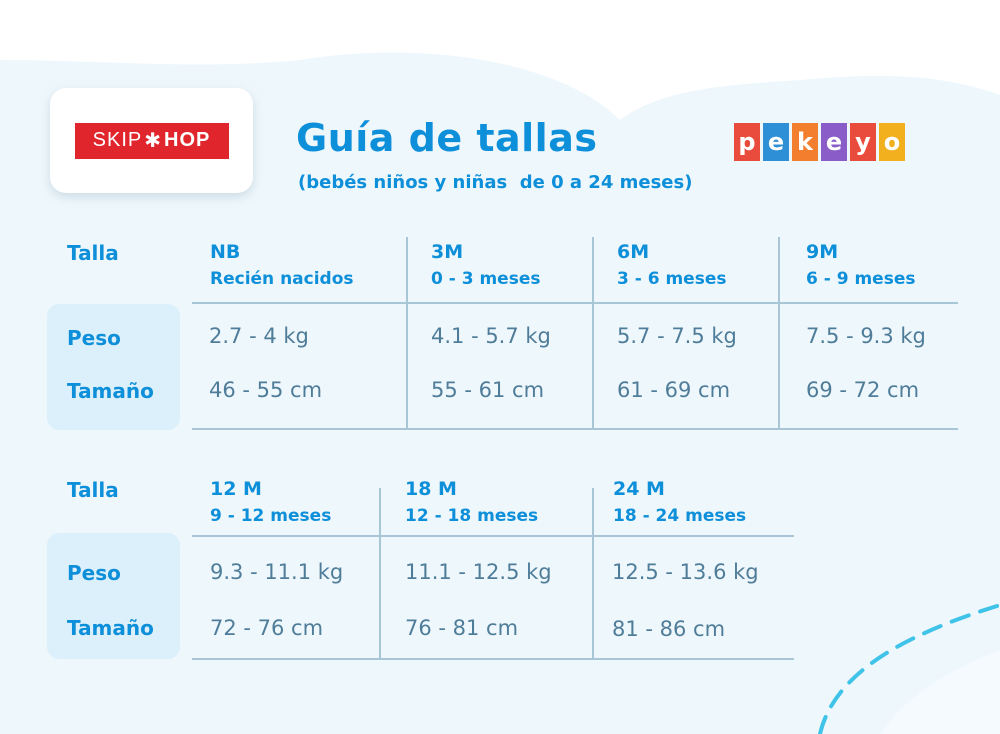 Image resolution: width=1000 pixels, height=734 pixels. I want to click on table2-peso-24m: 12.5 - 13.6 kg, so click(685, 572).